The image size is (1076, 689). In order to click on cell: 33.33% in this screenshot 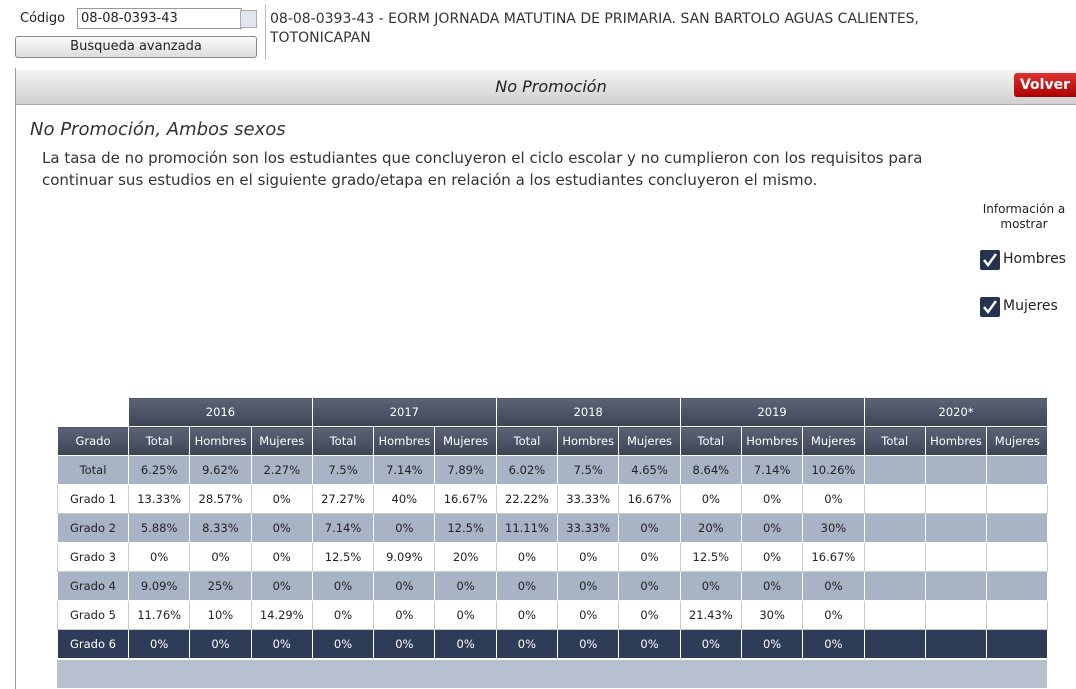, I will do `click(588, 499)`.